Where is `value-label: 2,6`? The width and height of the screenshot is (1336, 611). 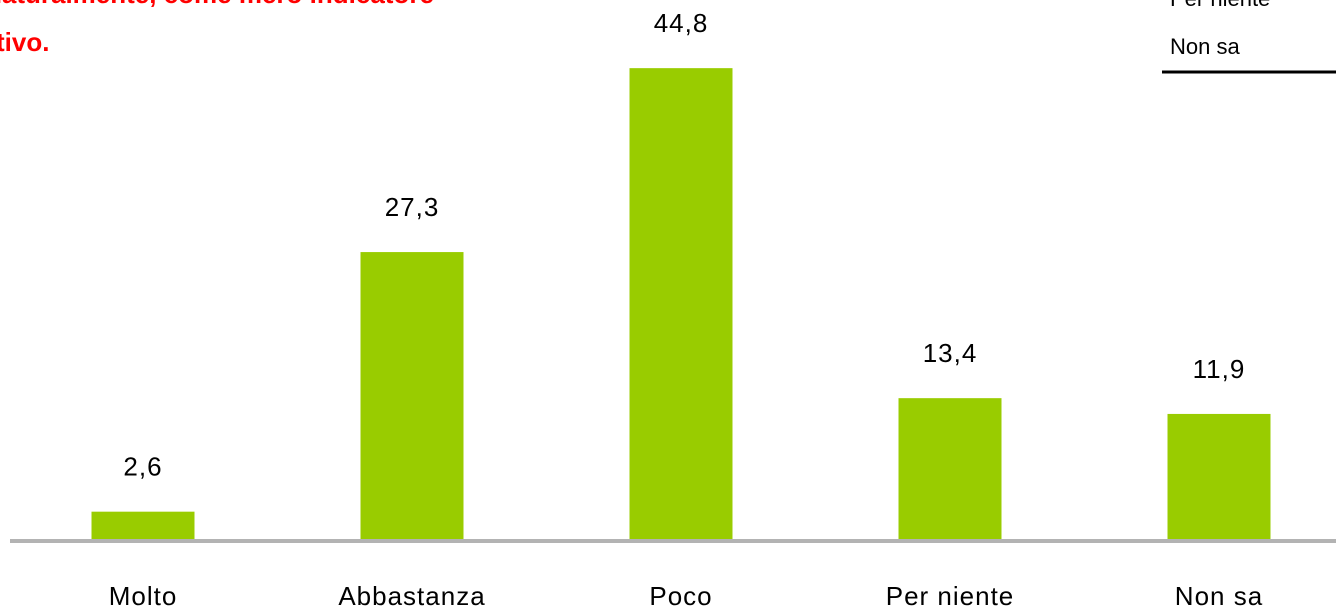 value-label: 2,6 is located at coordinates (142, 467).